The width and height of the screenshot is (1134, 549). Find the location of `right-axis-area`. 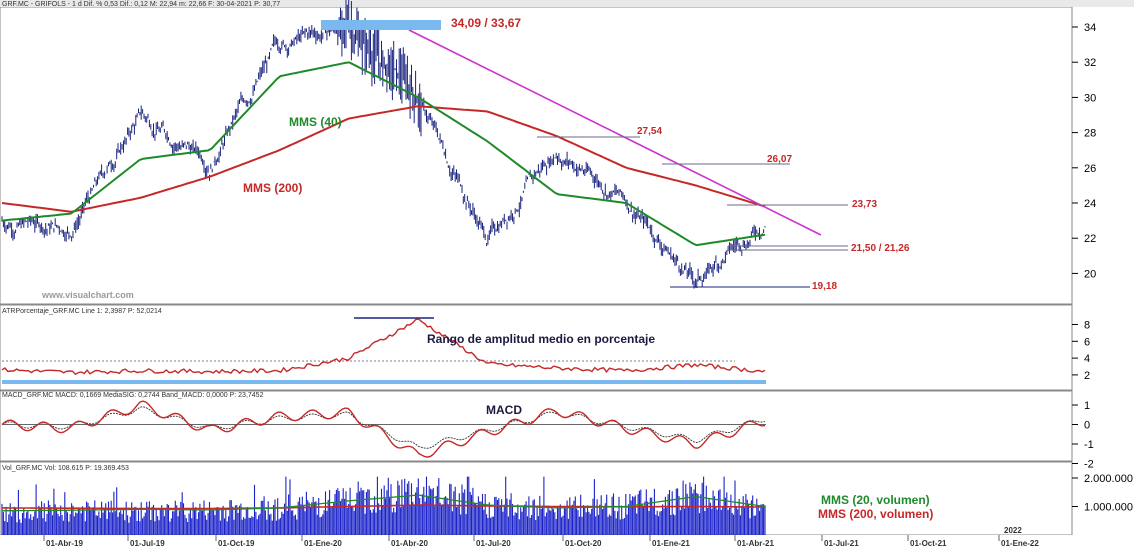

right-axis-area is located at coordinates (1103, 271).